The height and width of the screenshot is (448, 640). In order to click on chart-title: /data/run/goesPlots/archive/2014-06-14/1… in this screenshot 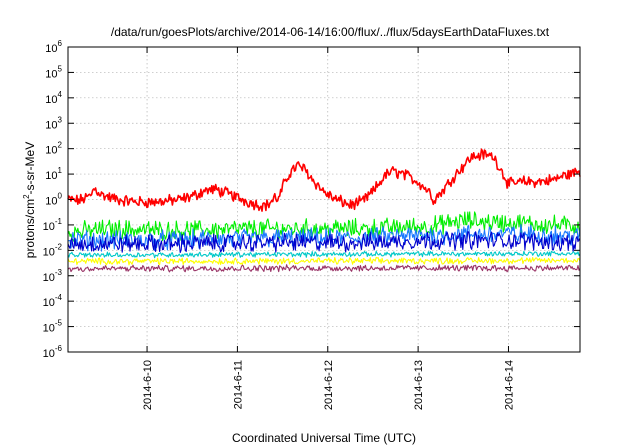, I will do `click(330, 32)`.